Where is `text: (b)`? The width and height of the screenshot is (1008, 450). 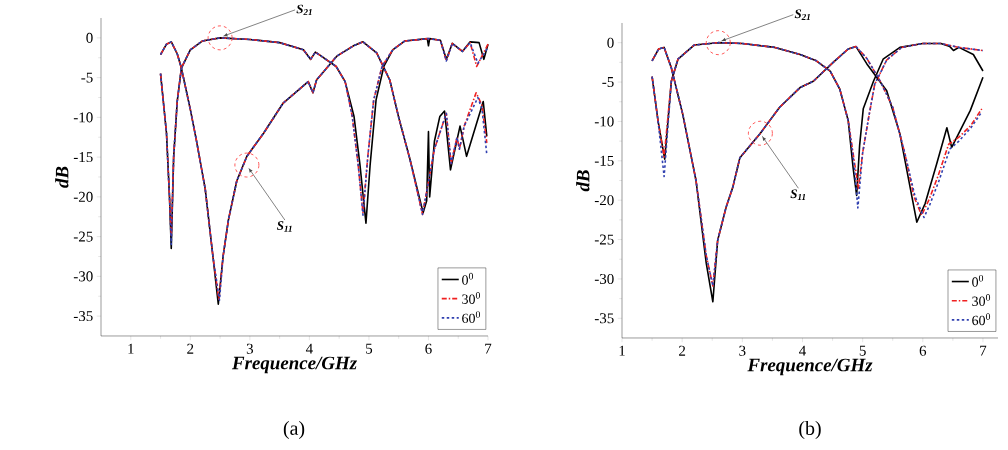
text: (b) is located at coordinates (810, 430).